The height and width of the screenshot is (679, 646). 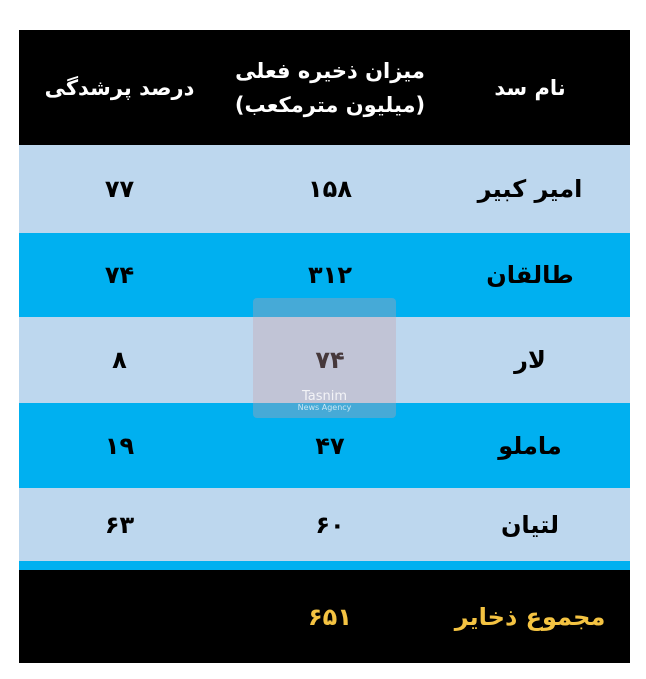 I want to click on table-row: امیر کبیر ۱۵۸ ۷۷, so click(x=324, y=189).